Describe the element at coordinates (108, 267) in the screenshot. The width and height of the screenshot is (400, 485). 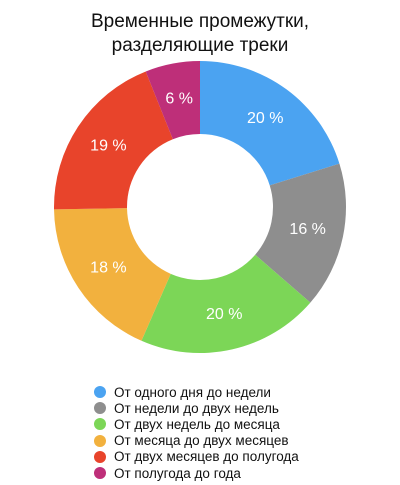
I see `slice-value-label: 18 %` at that location.